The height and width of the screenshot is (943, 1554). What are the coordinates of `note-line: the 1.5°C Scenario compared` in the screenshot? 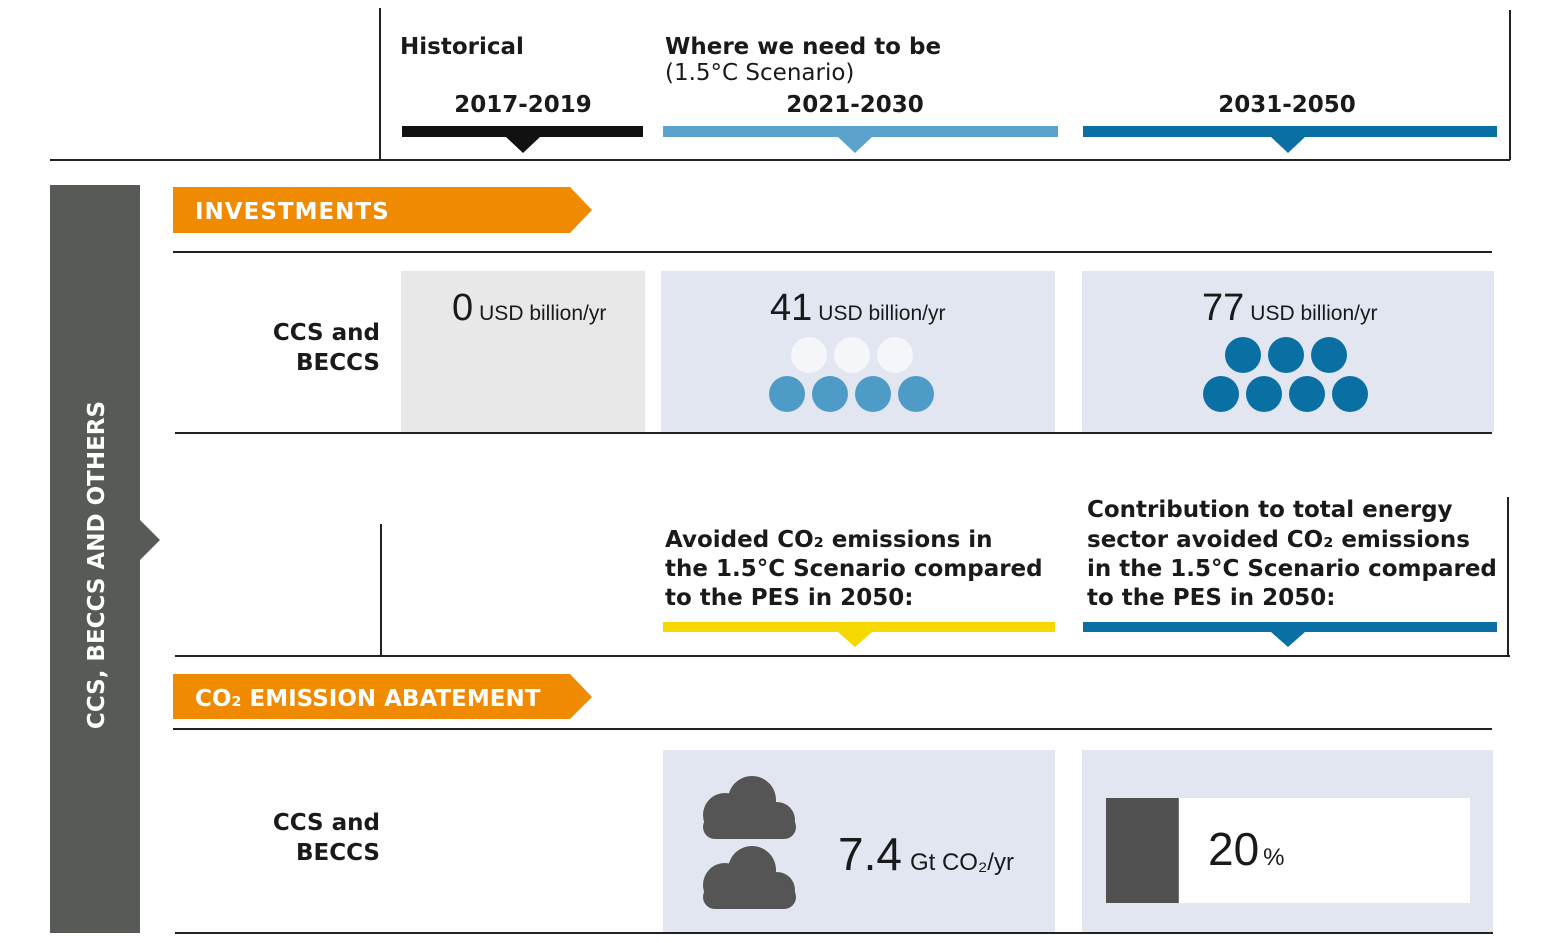 It's located at (854, 569).